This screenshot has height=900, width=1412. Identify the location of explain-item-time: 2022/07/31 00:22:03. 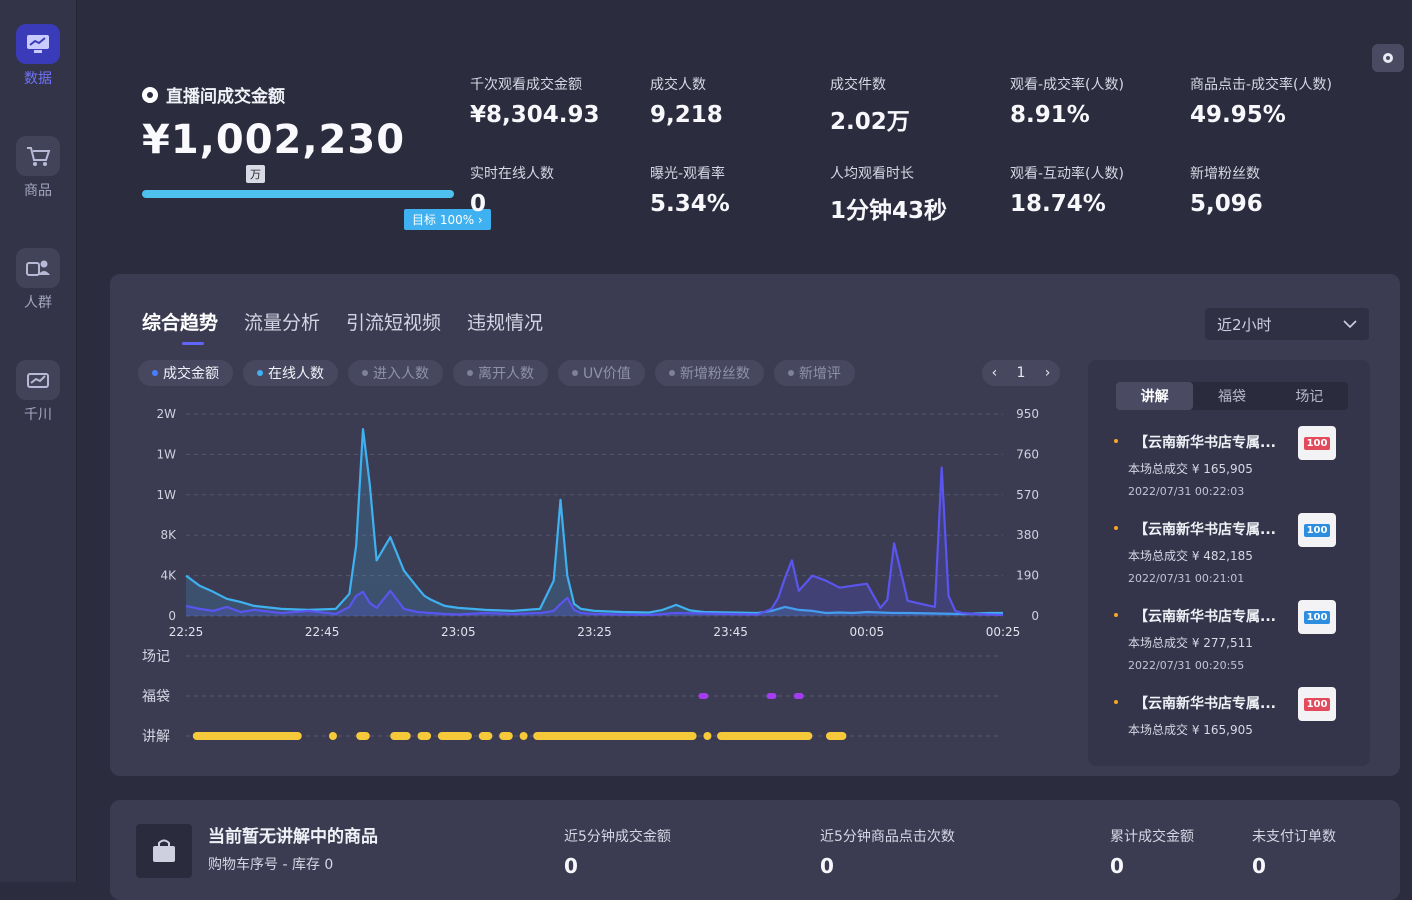
(1186, 491).